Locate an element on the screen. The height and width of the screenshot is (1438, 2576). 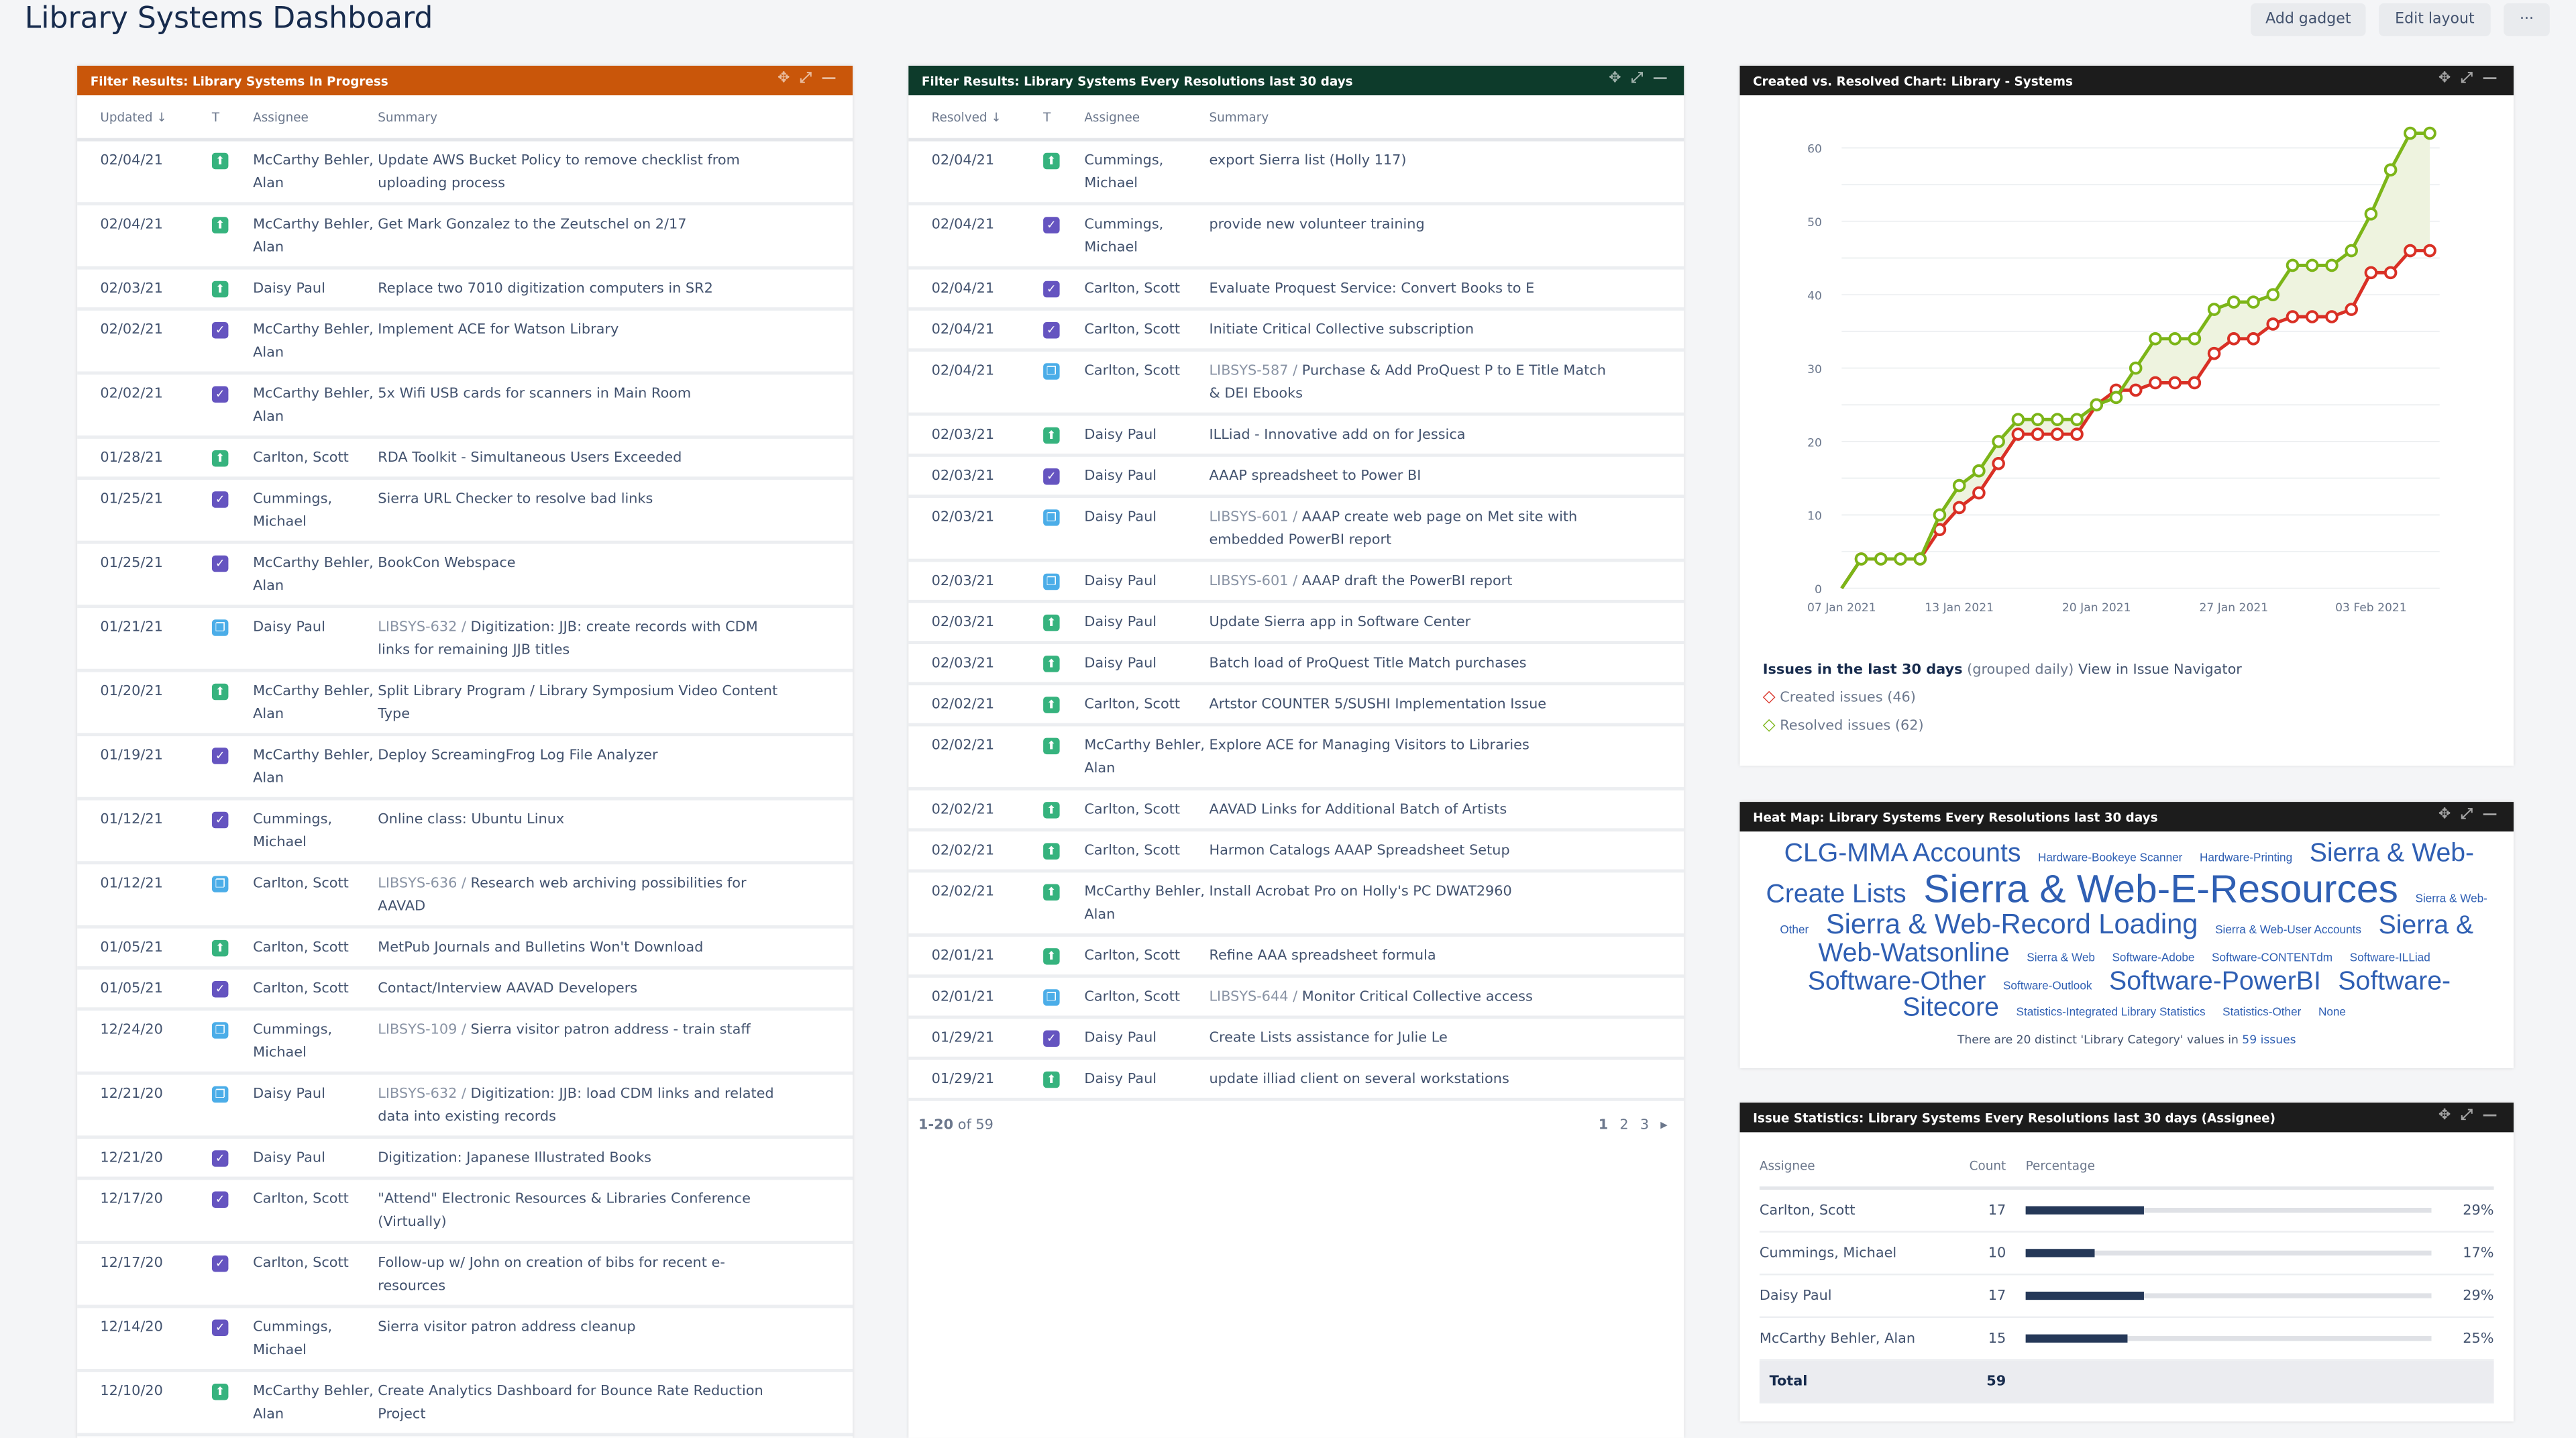
assignee-count: 10 is located at coordinates (1997, 1254).